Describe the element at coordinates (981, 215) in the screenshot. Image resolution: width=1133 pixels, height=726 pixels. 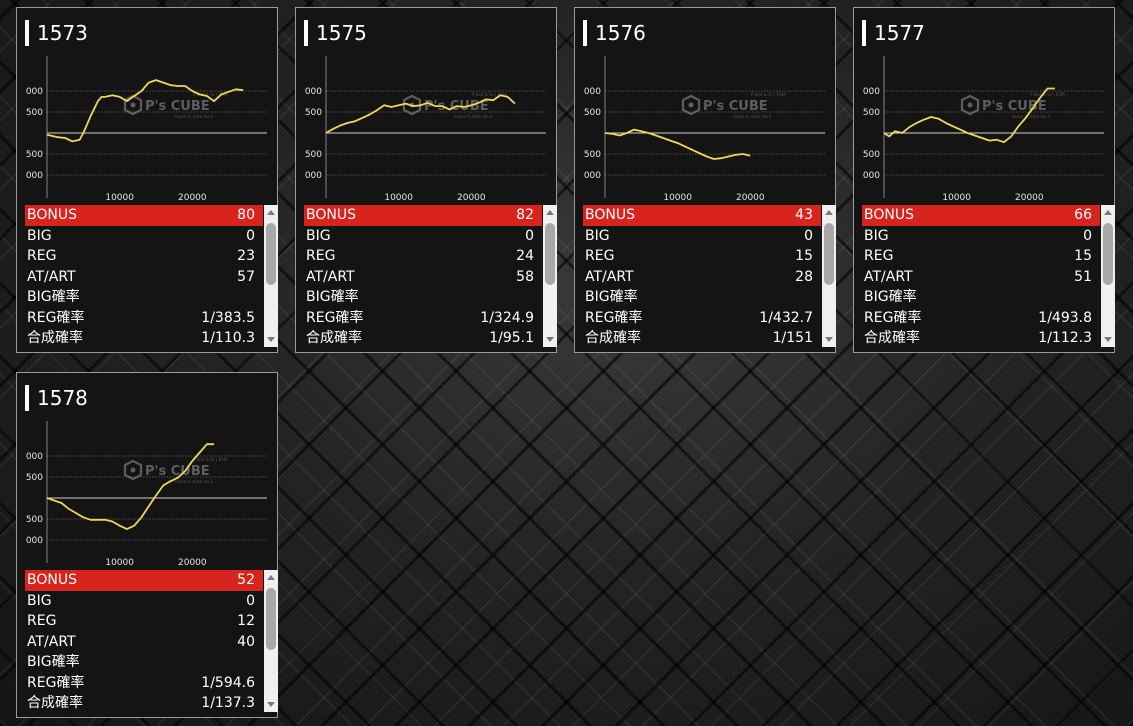
I see `stat-row-bonus: BONUS 66` at that location.